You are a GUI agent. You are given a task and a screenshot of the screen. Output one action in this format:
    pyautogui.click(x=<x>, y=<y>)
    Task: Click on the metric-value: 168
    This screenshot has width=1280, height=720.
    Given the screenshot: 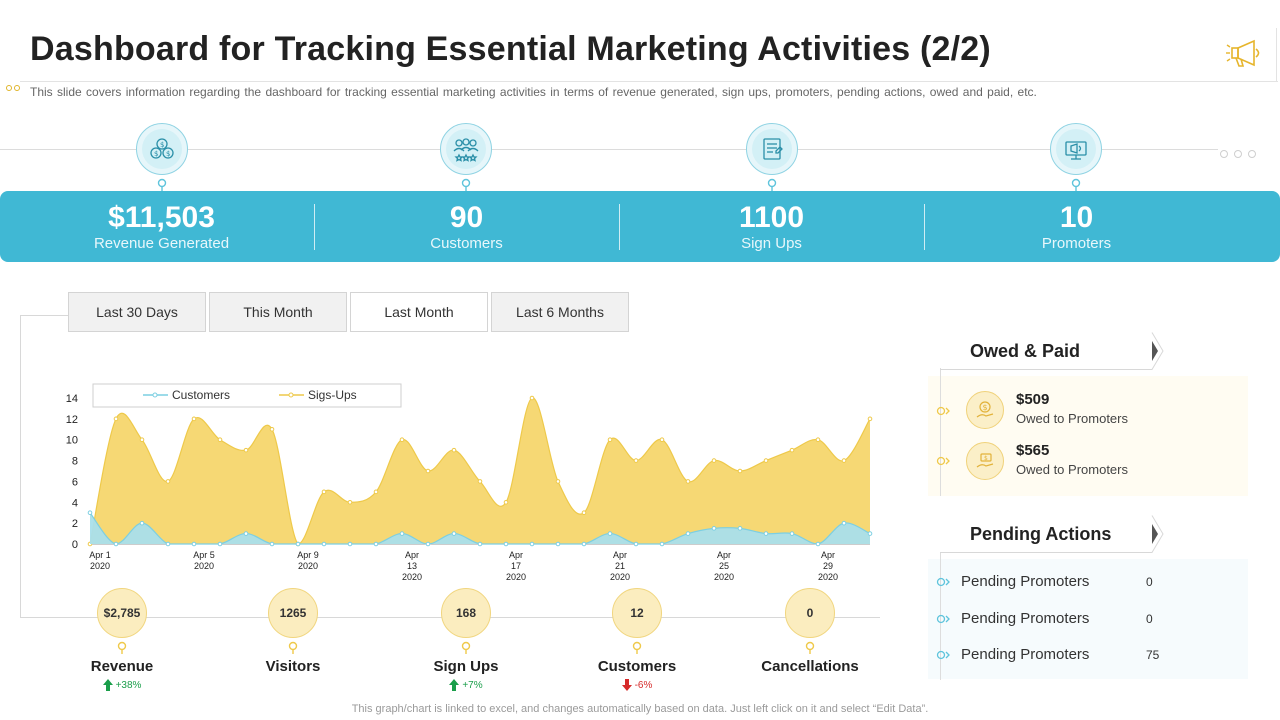 What is the action you would take?
    pyautogui.click(x=466, y=613)
    